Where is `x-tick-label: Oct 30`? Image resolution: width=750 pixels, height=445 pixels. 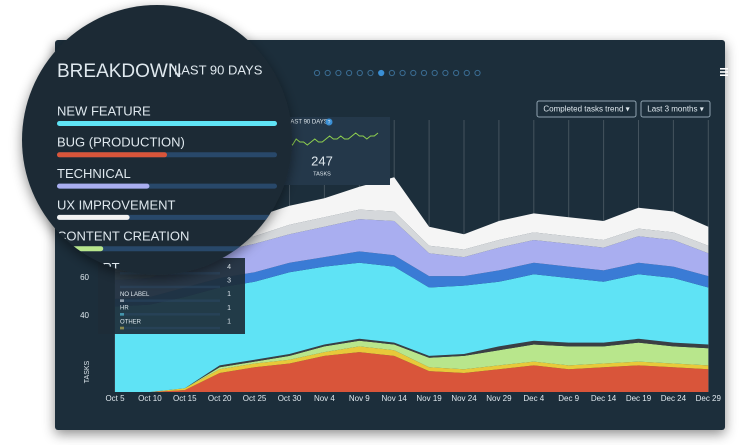
x-tick-label: Oct 30 is located at coordinates (290, 398).